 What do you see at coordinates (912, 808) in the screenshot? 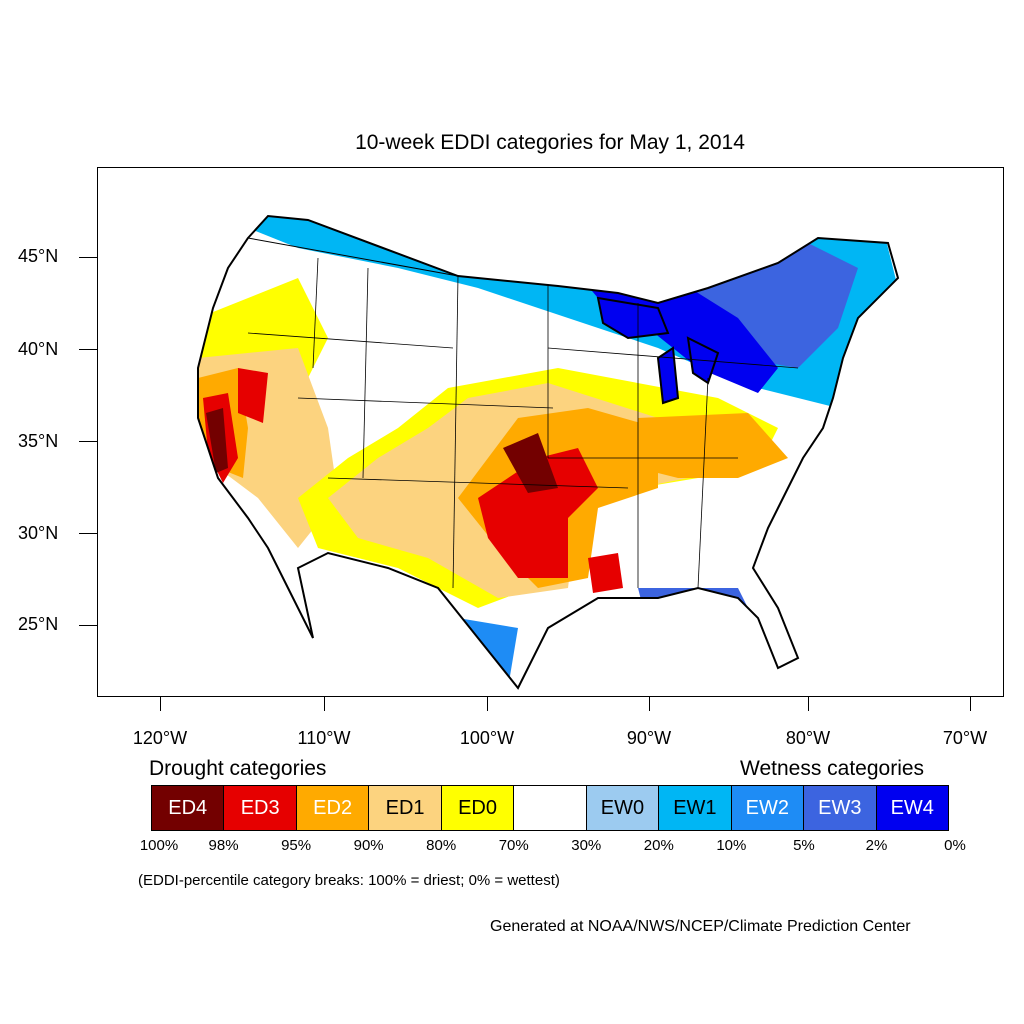
I see `legend-cell-ew4: EW4` at bounding box center [912, 808].